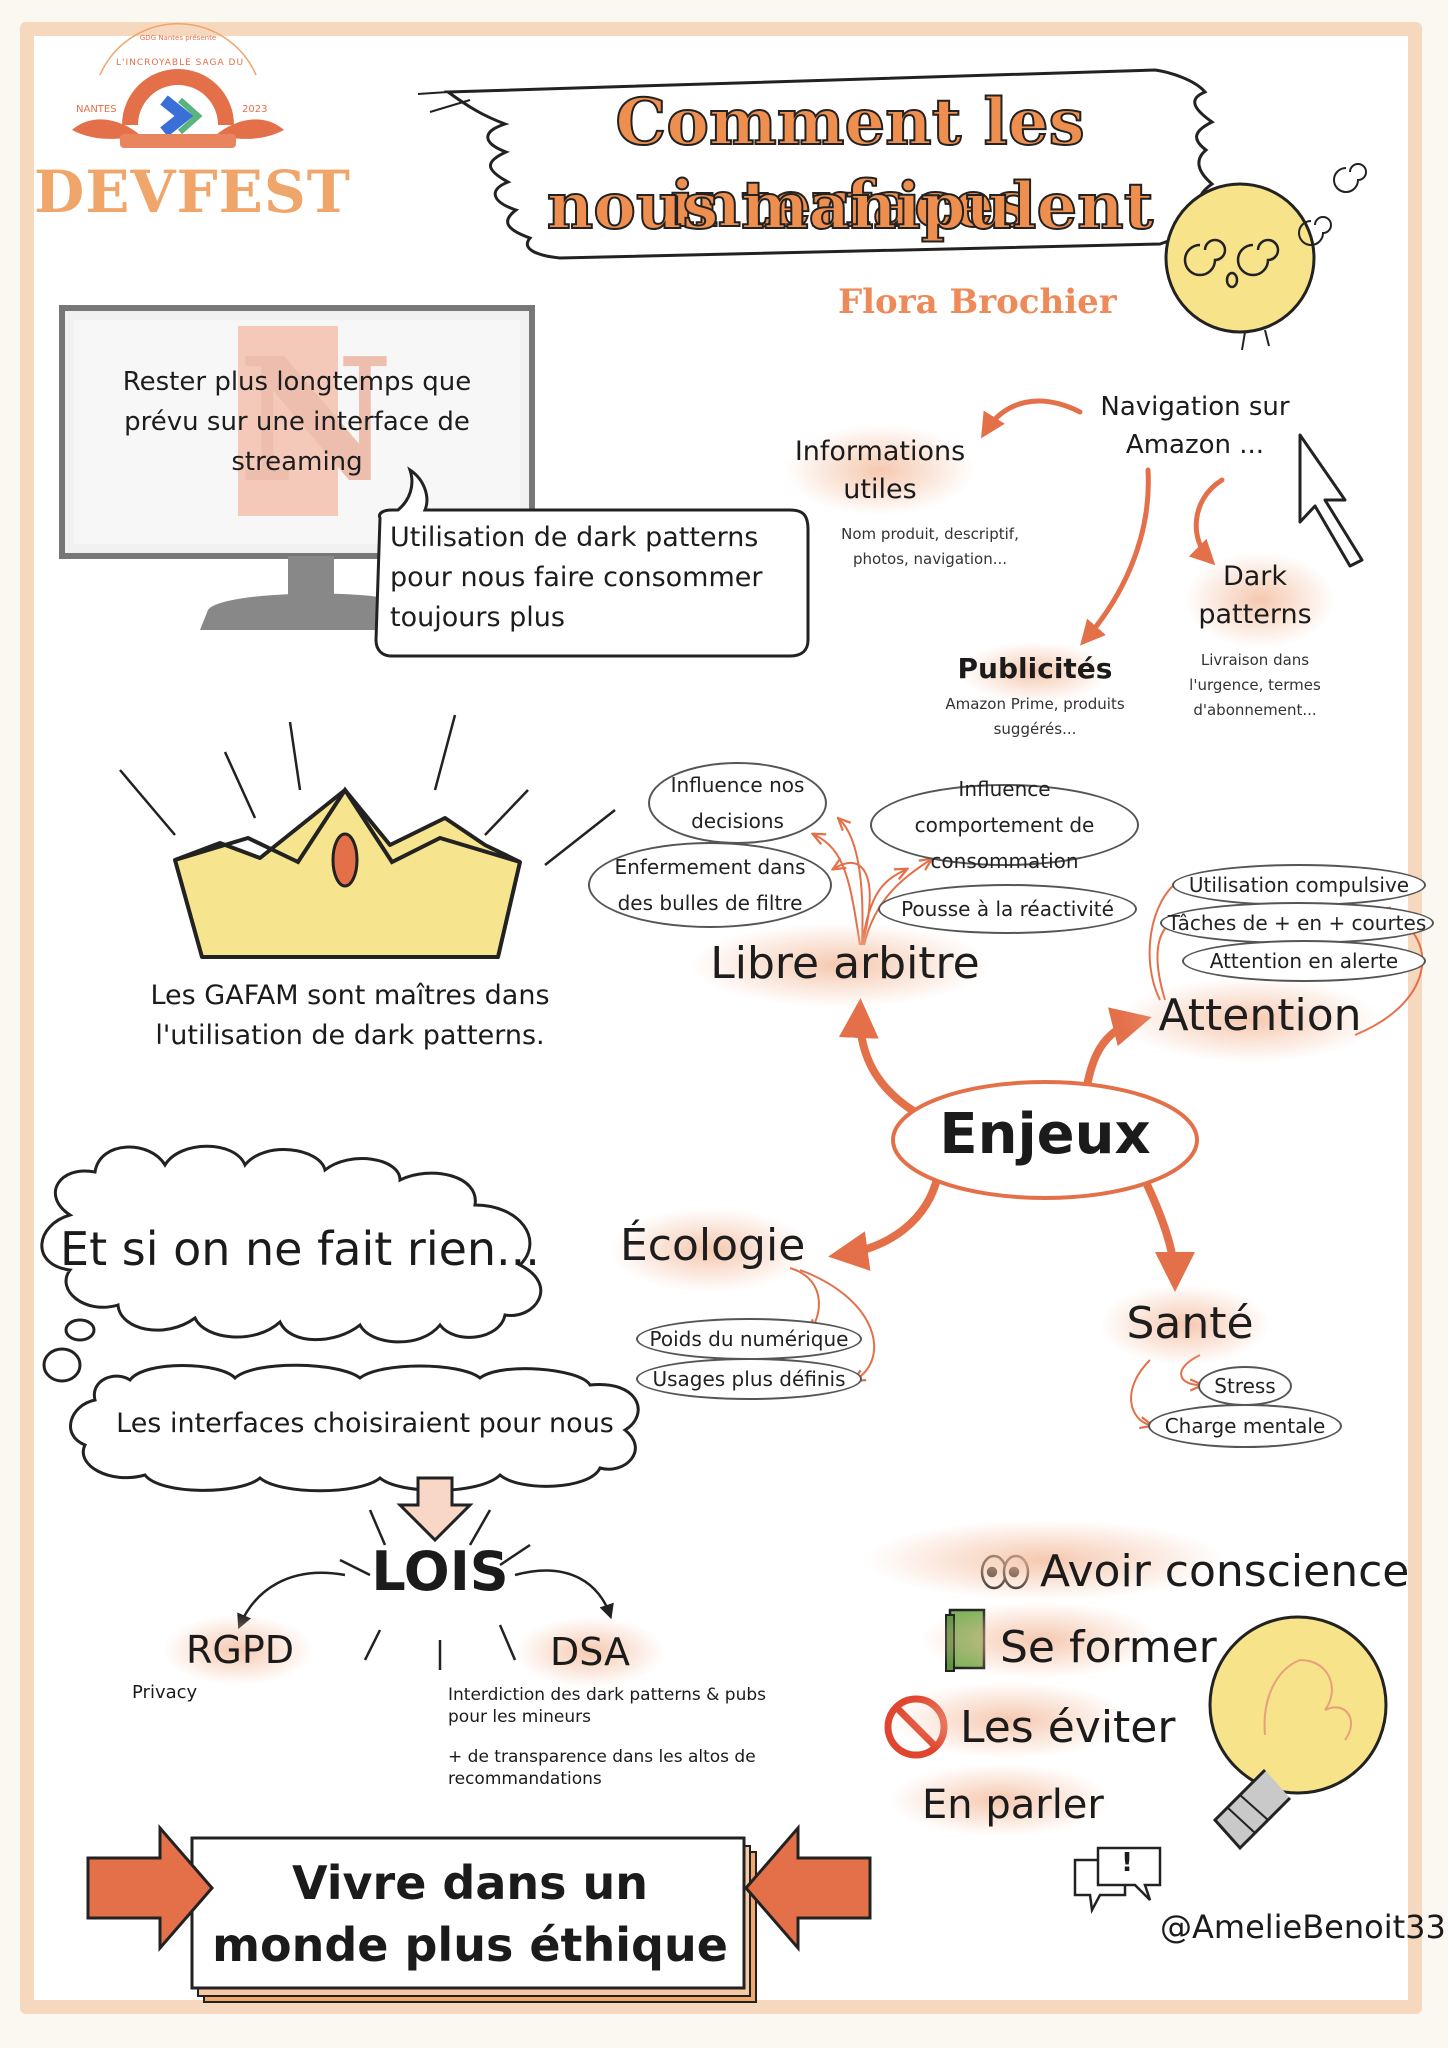 The height and width of the screenshot is (2048, 1448). What do you see at coordinates (255, 109) in the screenshot?
I see `logo-year: 2023` at bounding box center [255, 109].